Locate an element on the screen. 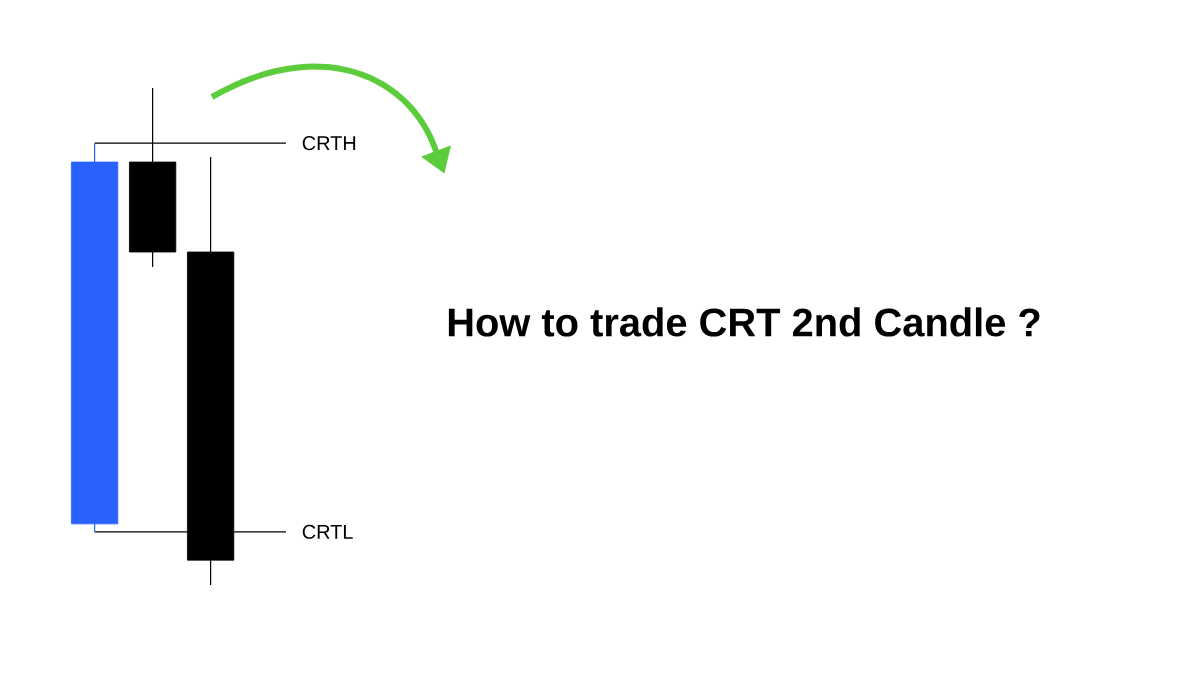 The image size is (1200, 675). ref-line-label: CRTH is located at coordinates (329, 143).